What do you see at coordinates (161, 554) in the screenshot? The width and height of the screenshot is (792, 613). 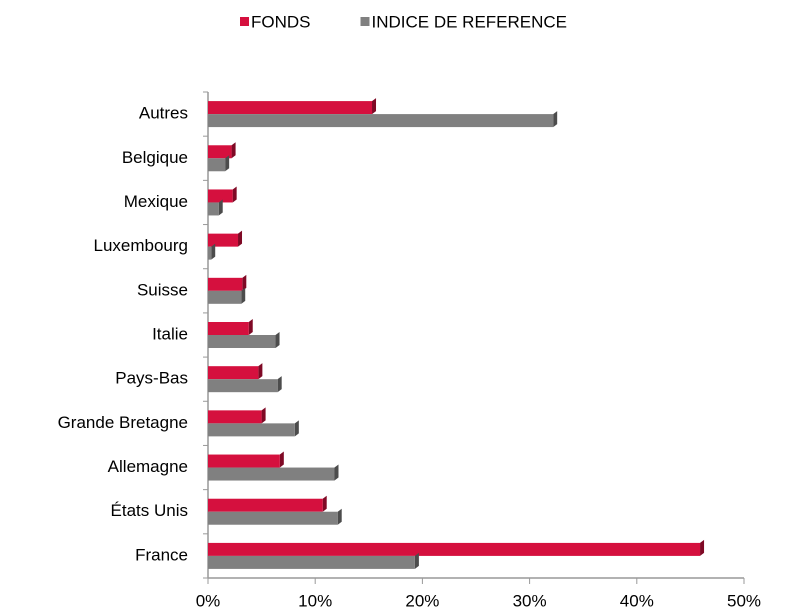 I see `y-tick-label: France` at bounding box center [161, 554].